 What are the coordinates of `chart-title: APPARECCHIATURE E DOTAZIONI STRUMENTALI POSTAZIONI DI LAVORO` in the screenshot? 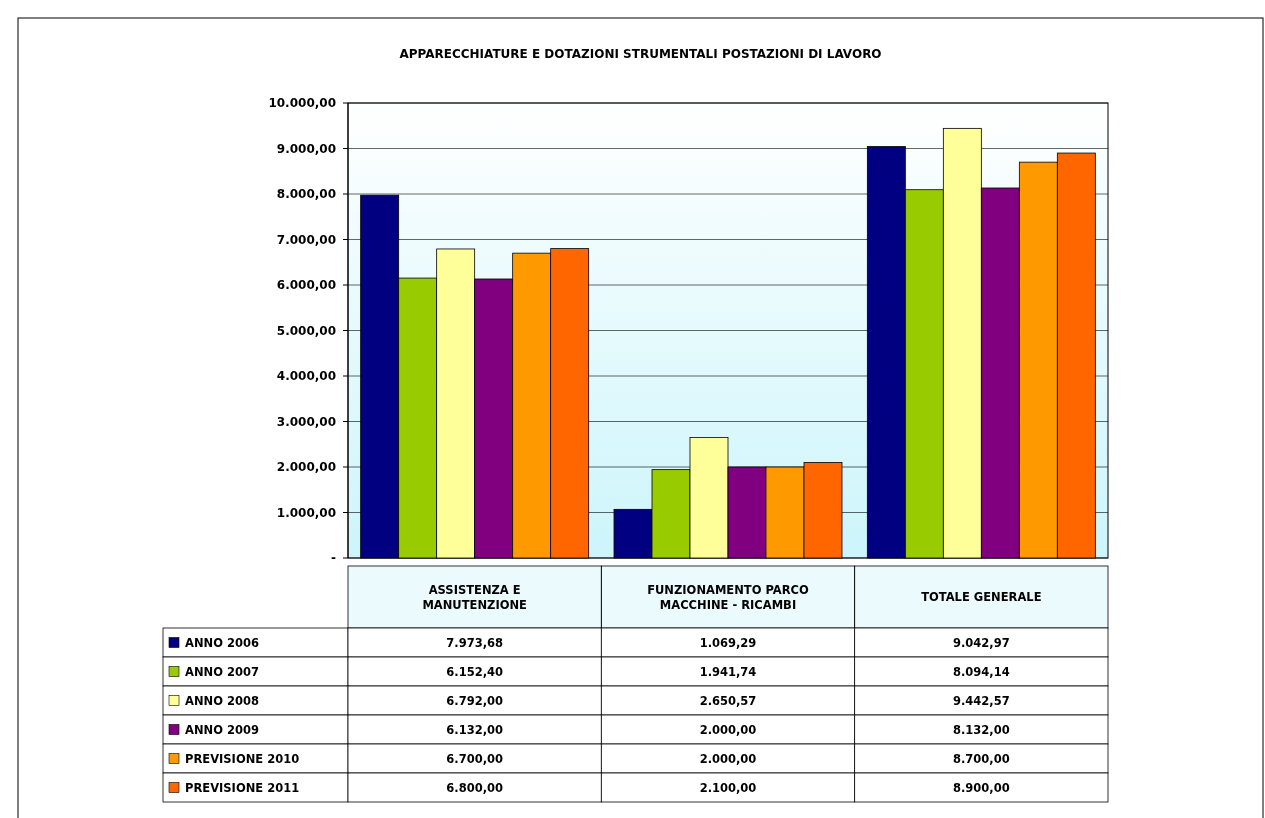 It's located at (640, 54).